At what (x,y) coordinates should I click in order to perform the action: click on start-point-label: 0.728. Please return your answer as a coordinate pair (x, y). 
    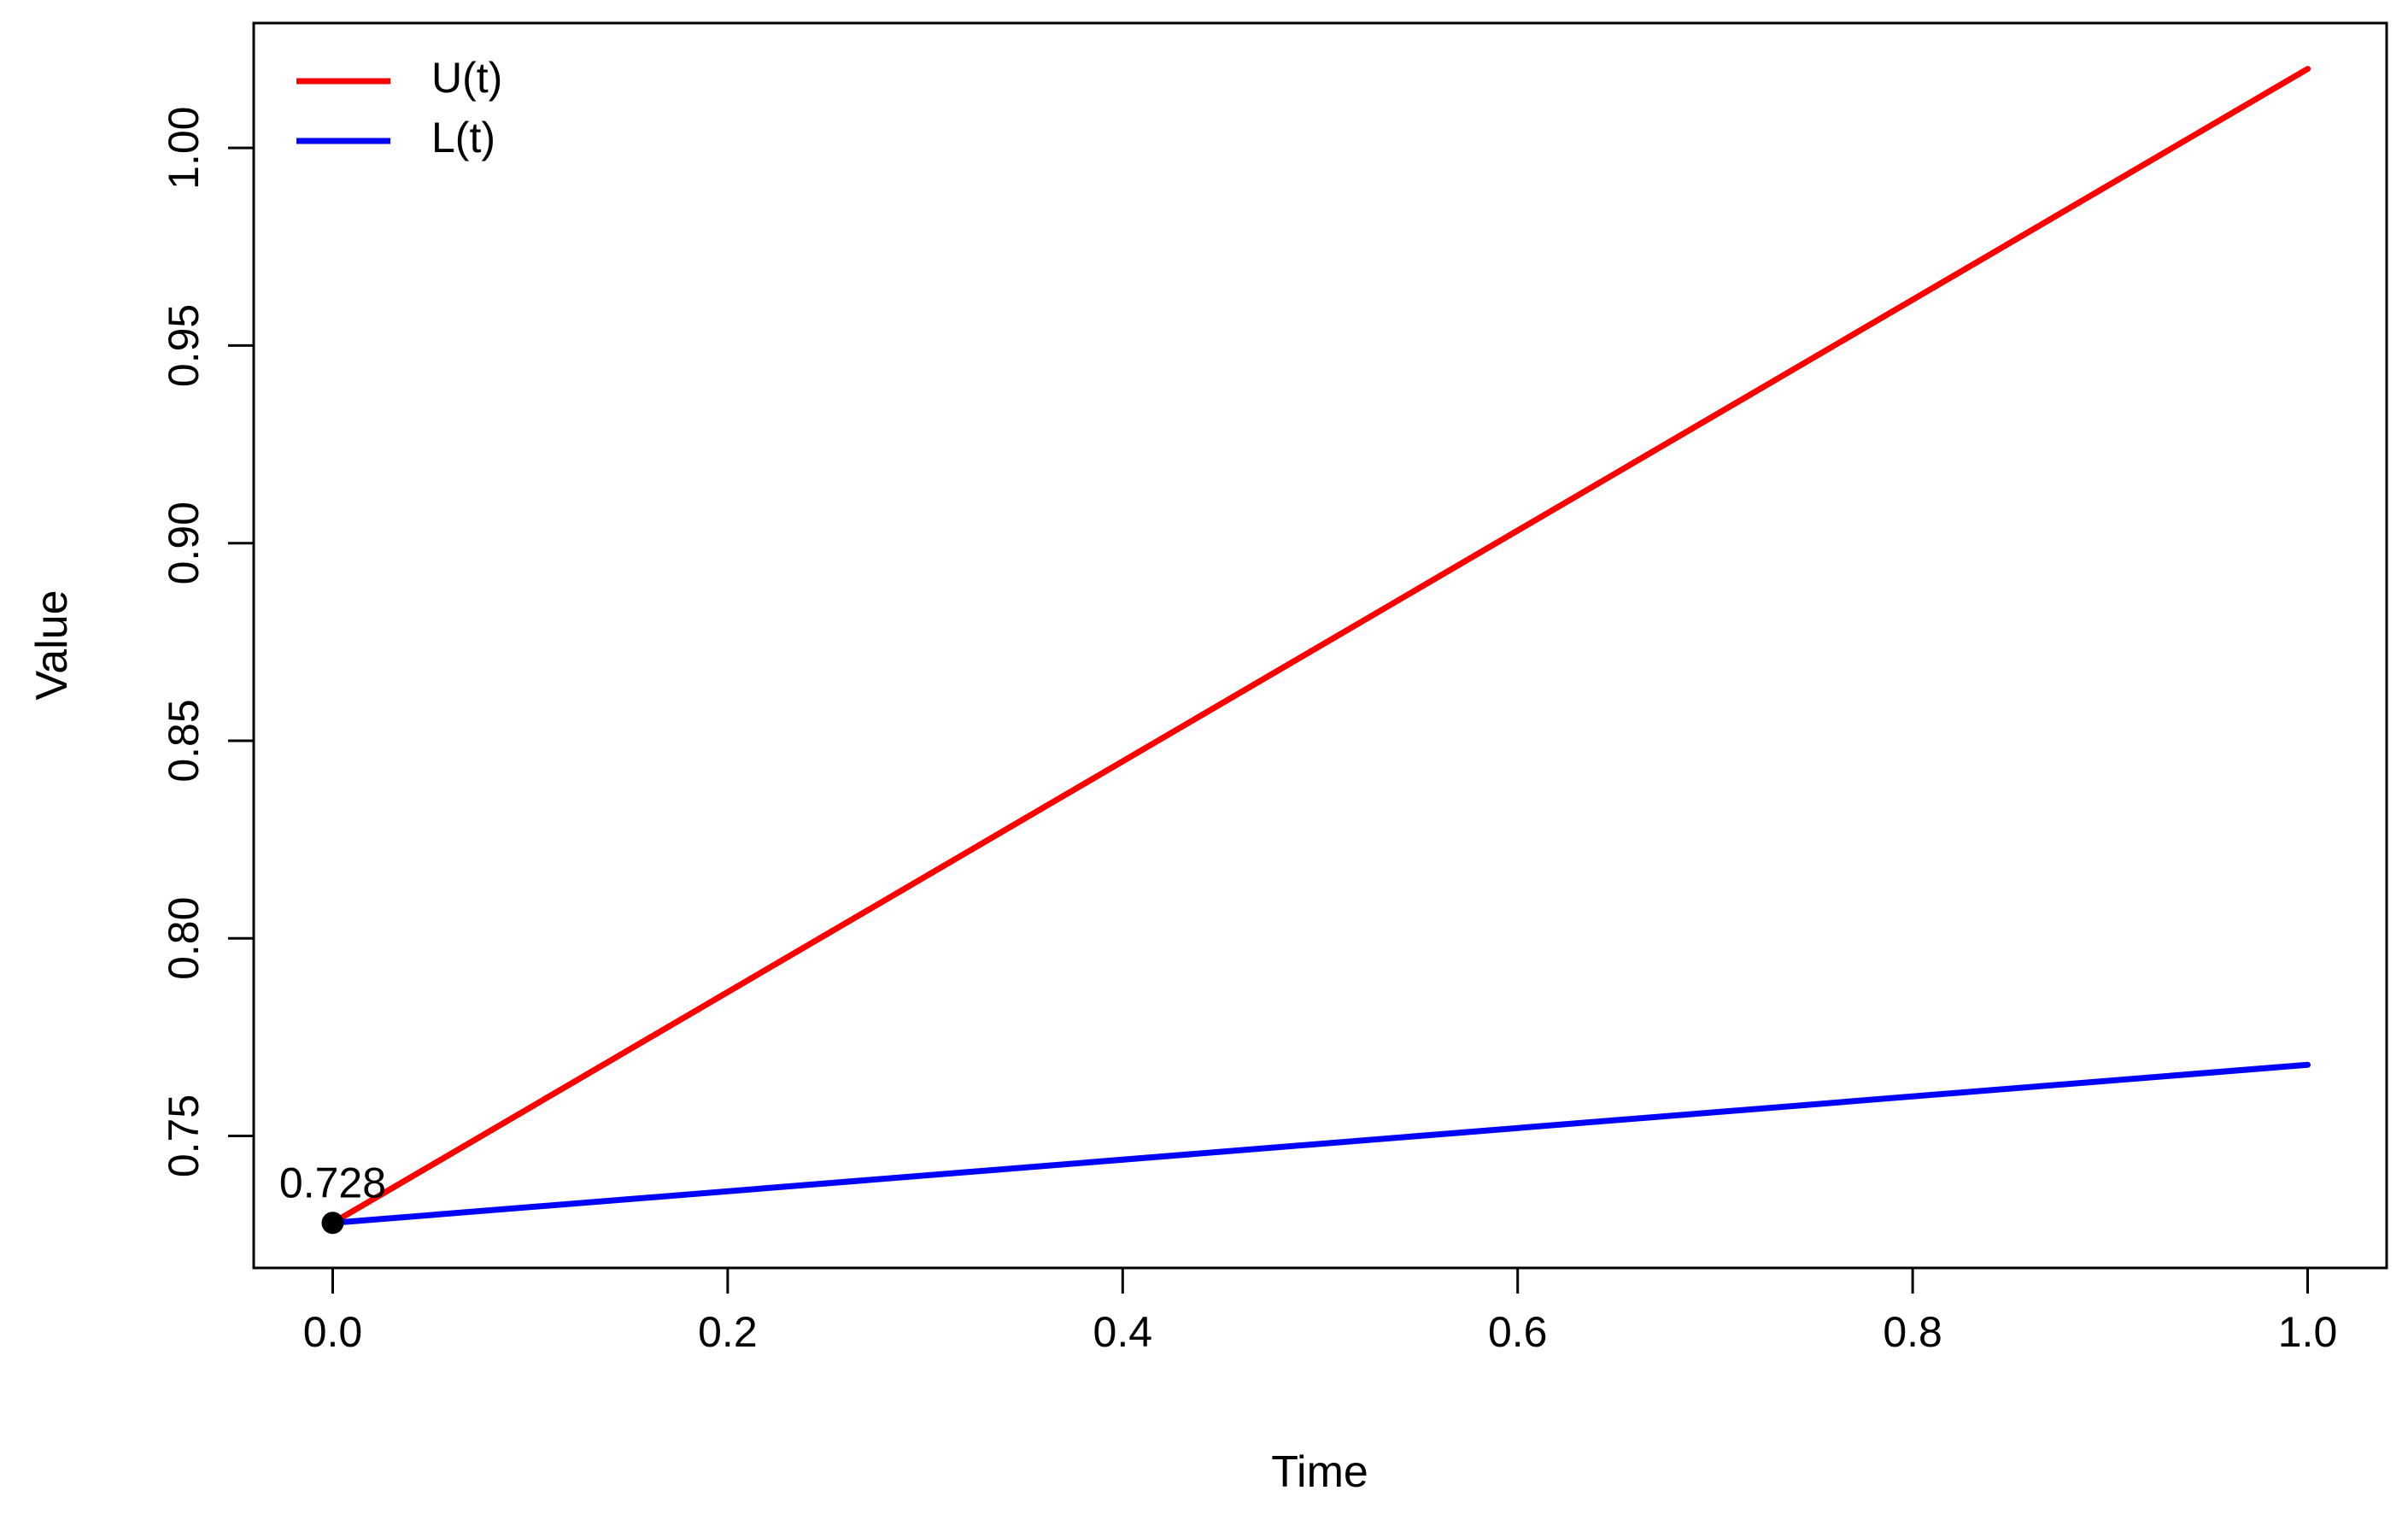
    Looking at the image, I should click on (332, 1182).